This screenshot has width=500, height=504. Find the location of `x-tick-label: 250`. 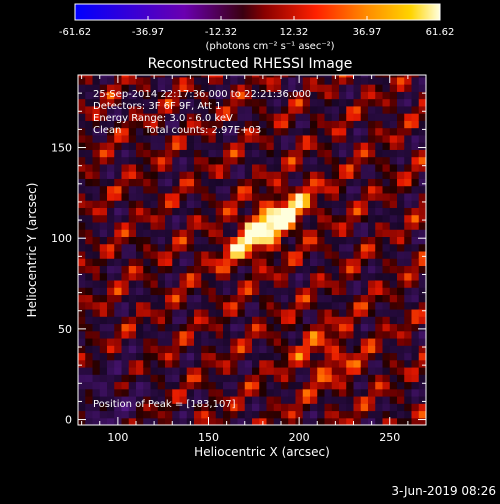

x-tick-label: 250 is located at coordinates (389, 437).